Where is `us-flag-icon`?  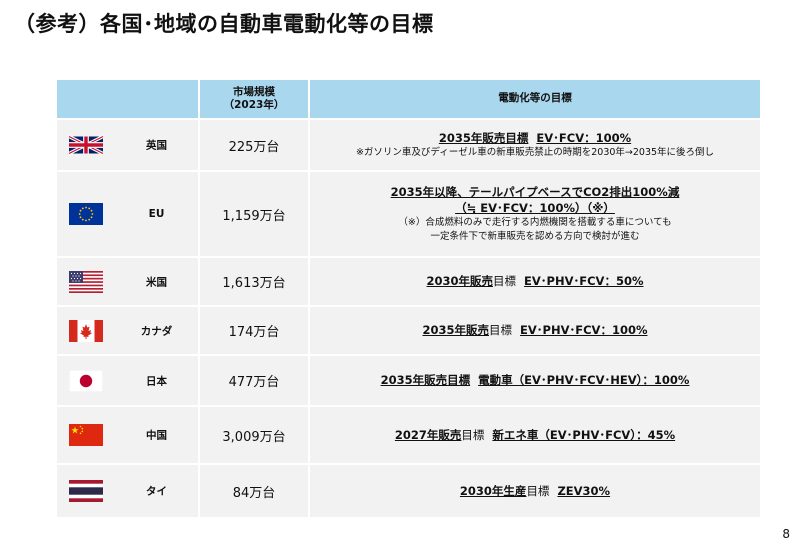 us-flag-icon is located at coordinates (86, 281).